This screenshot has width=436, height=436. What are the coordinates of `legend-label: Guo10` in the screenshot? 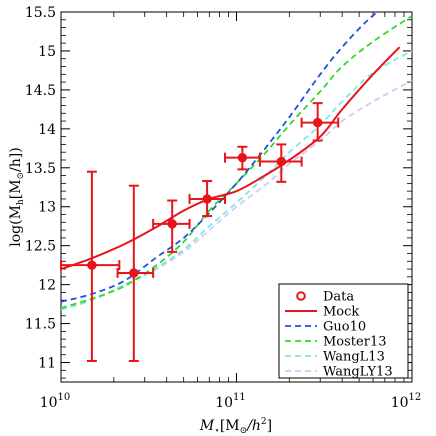 It's located at (344, 327).